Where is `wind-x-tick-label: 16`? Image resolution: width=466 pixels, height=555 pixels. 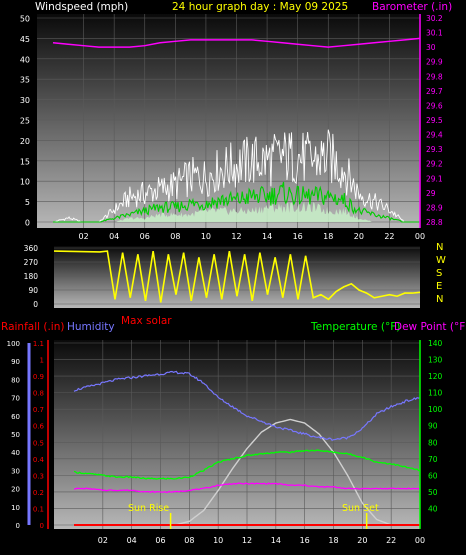
wind-x-tick-label: 16 is located at coordinates (298, 236).